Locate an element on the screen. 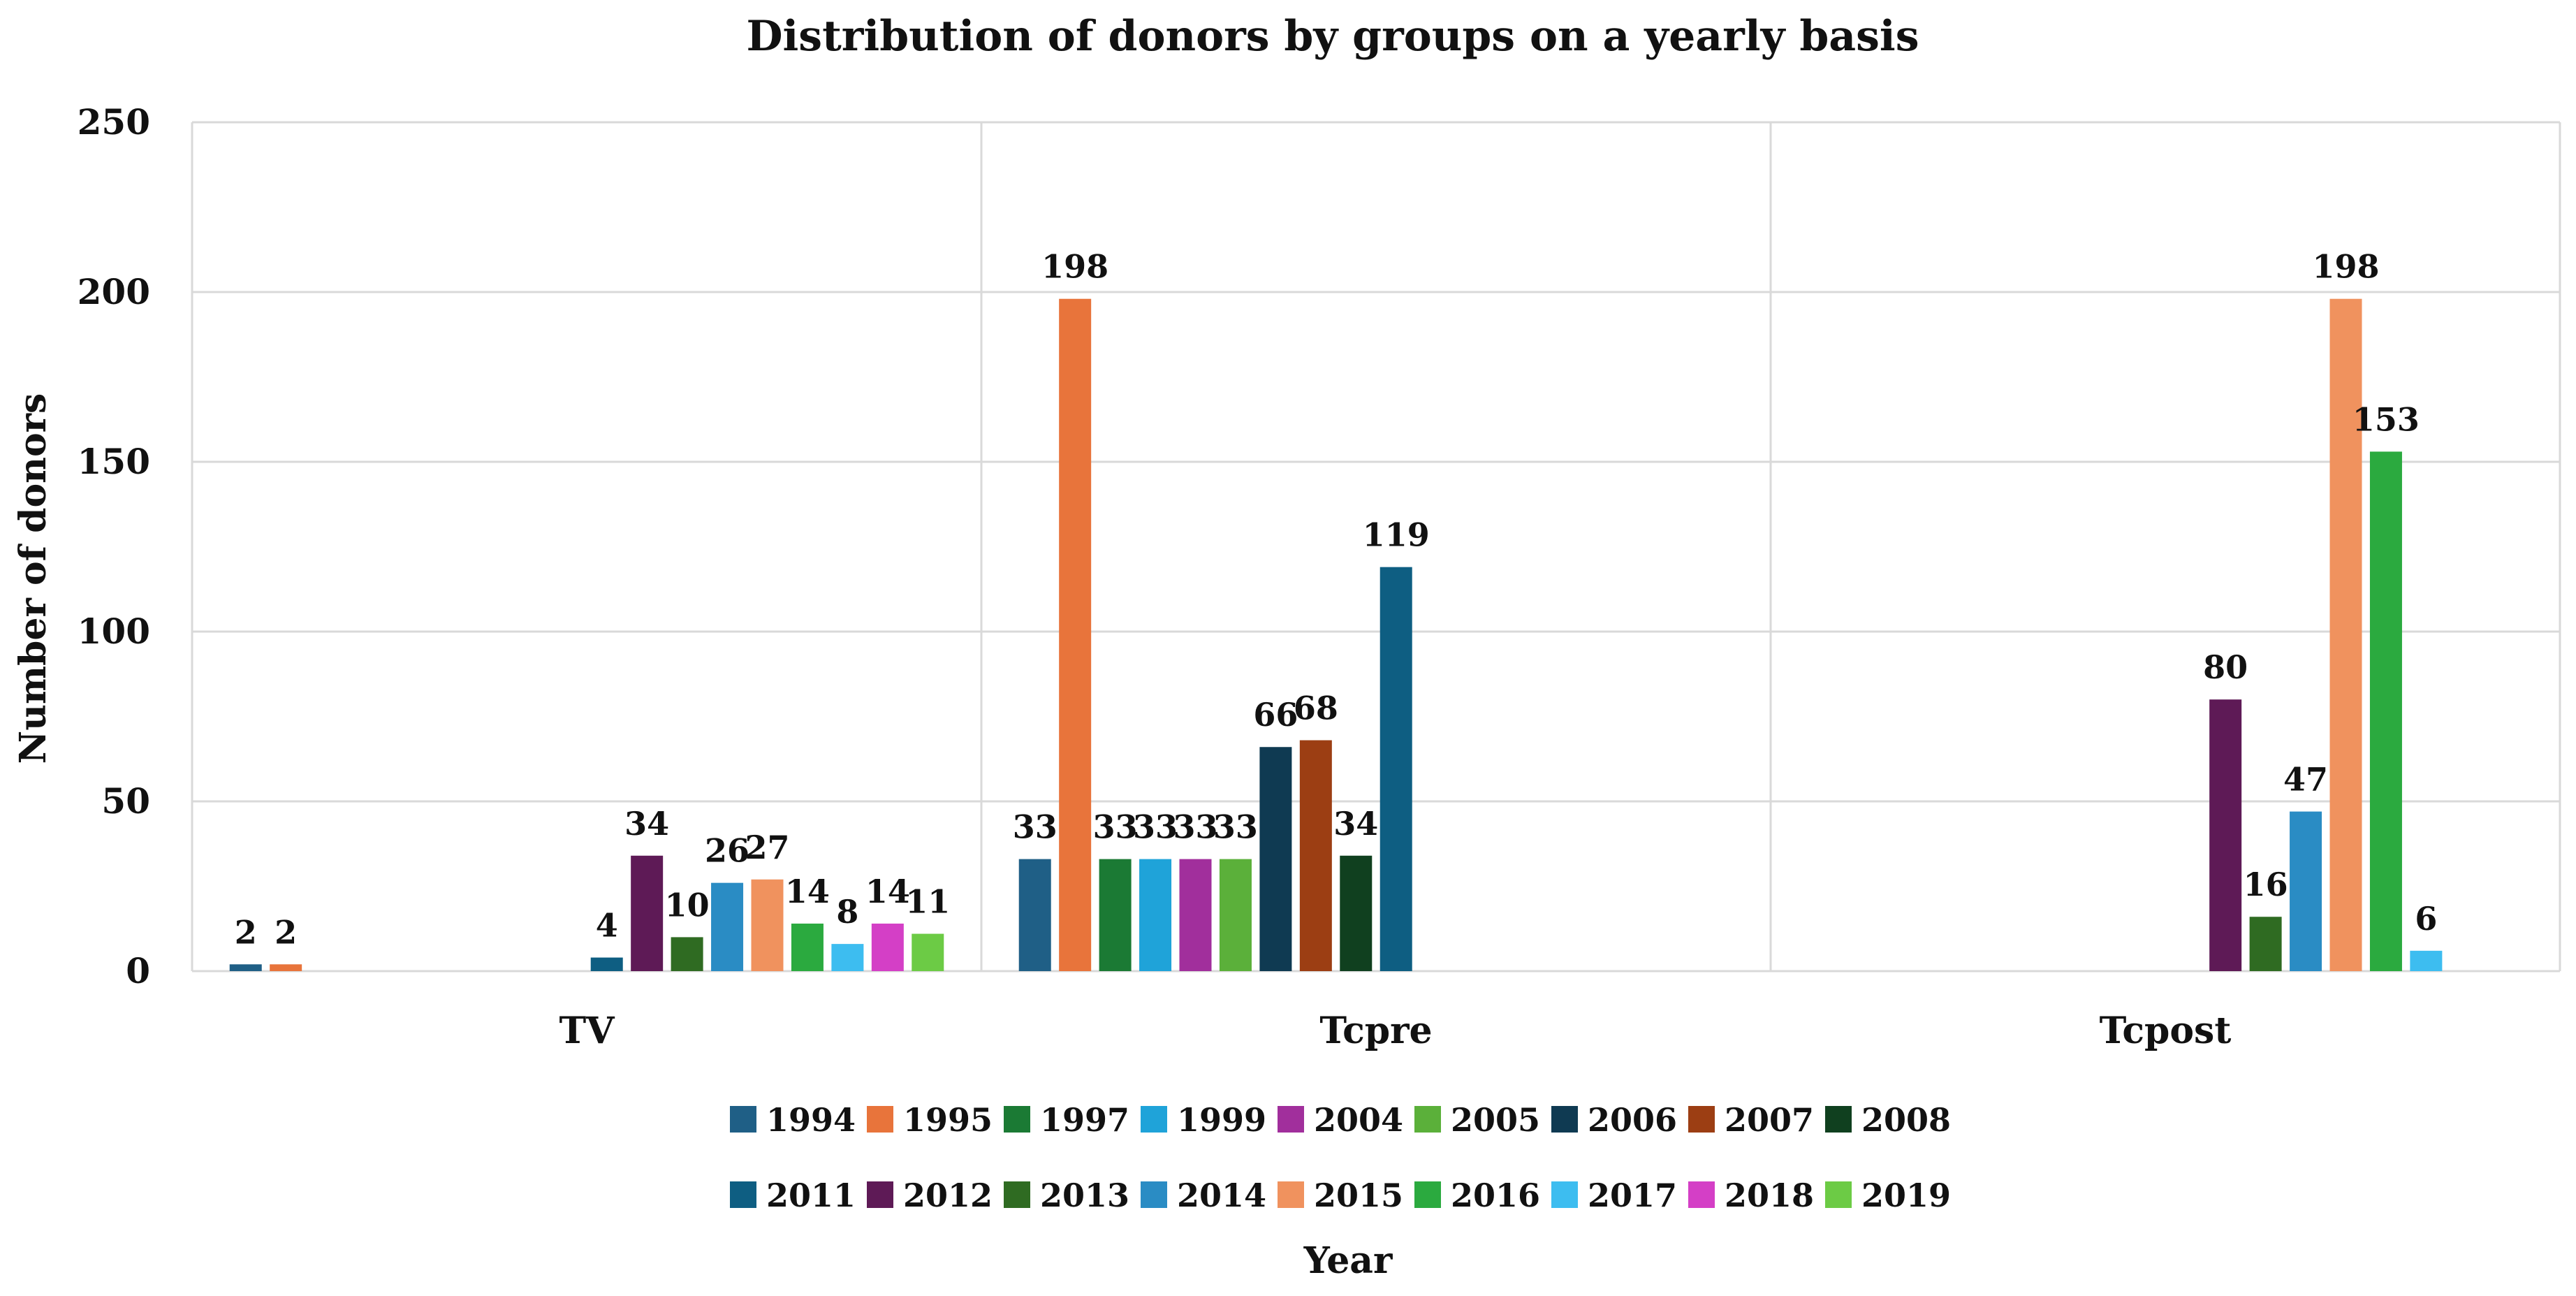 The width and height of the screenshot is (2576, 1296). legend-item-1994: 1994 is located at coordinates (793, 1120).